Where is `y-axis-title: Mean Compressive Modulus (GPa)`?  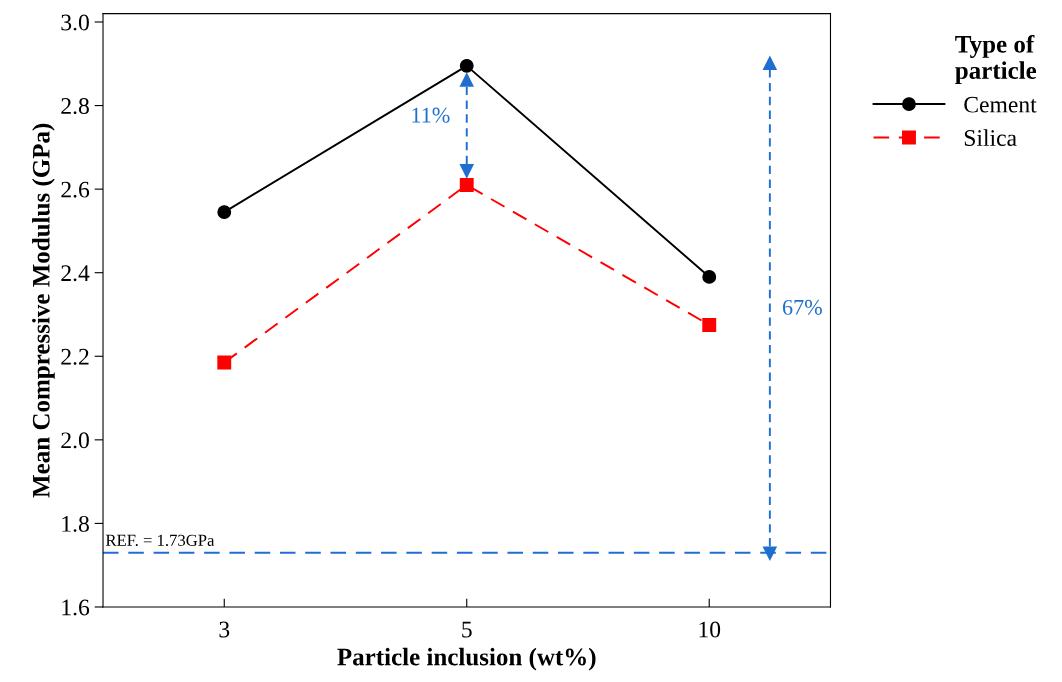
y-axis-title: Mean Compressive Modulus (GPa) is located at coordinates (43, 310).